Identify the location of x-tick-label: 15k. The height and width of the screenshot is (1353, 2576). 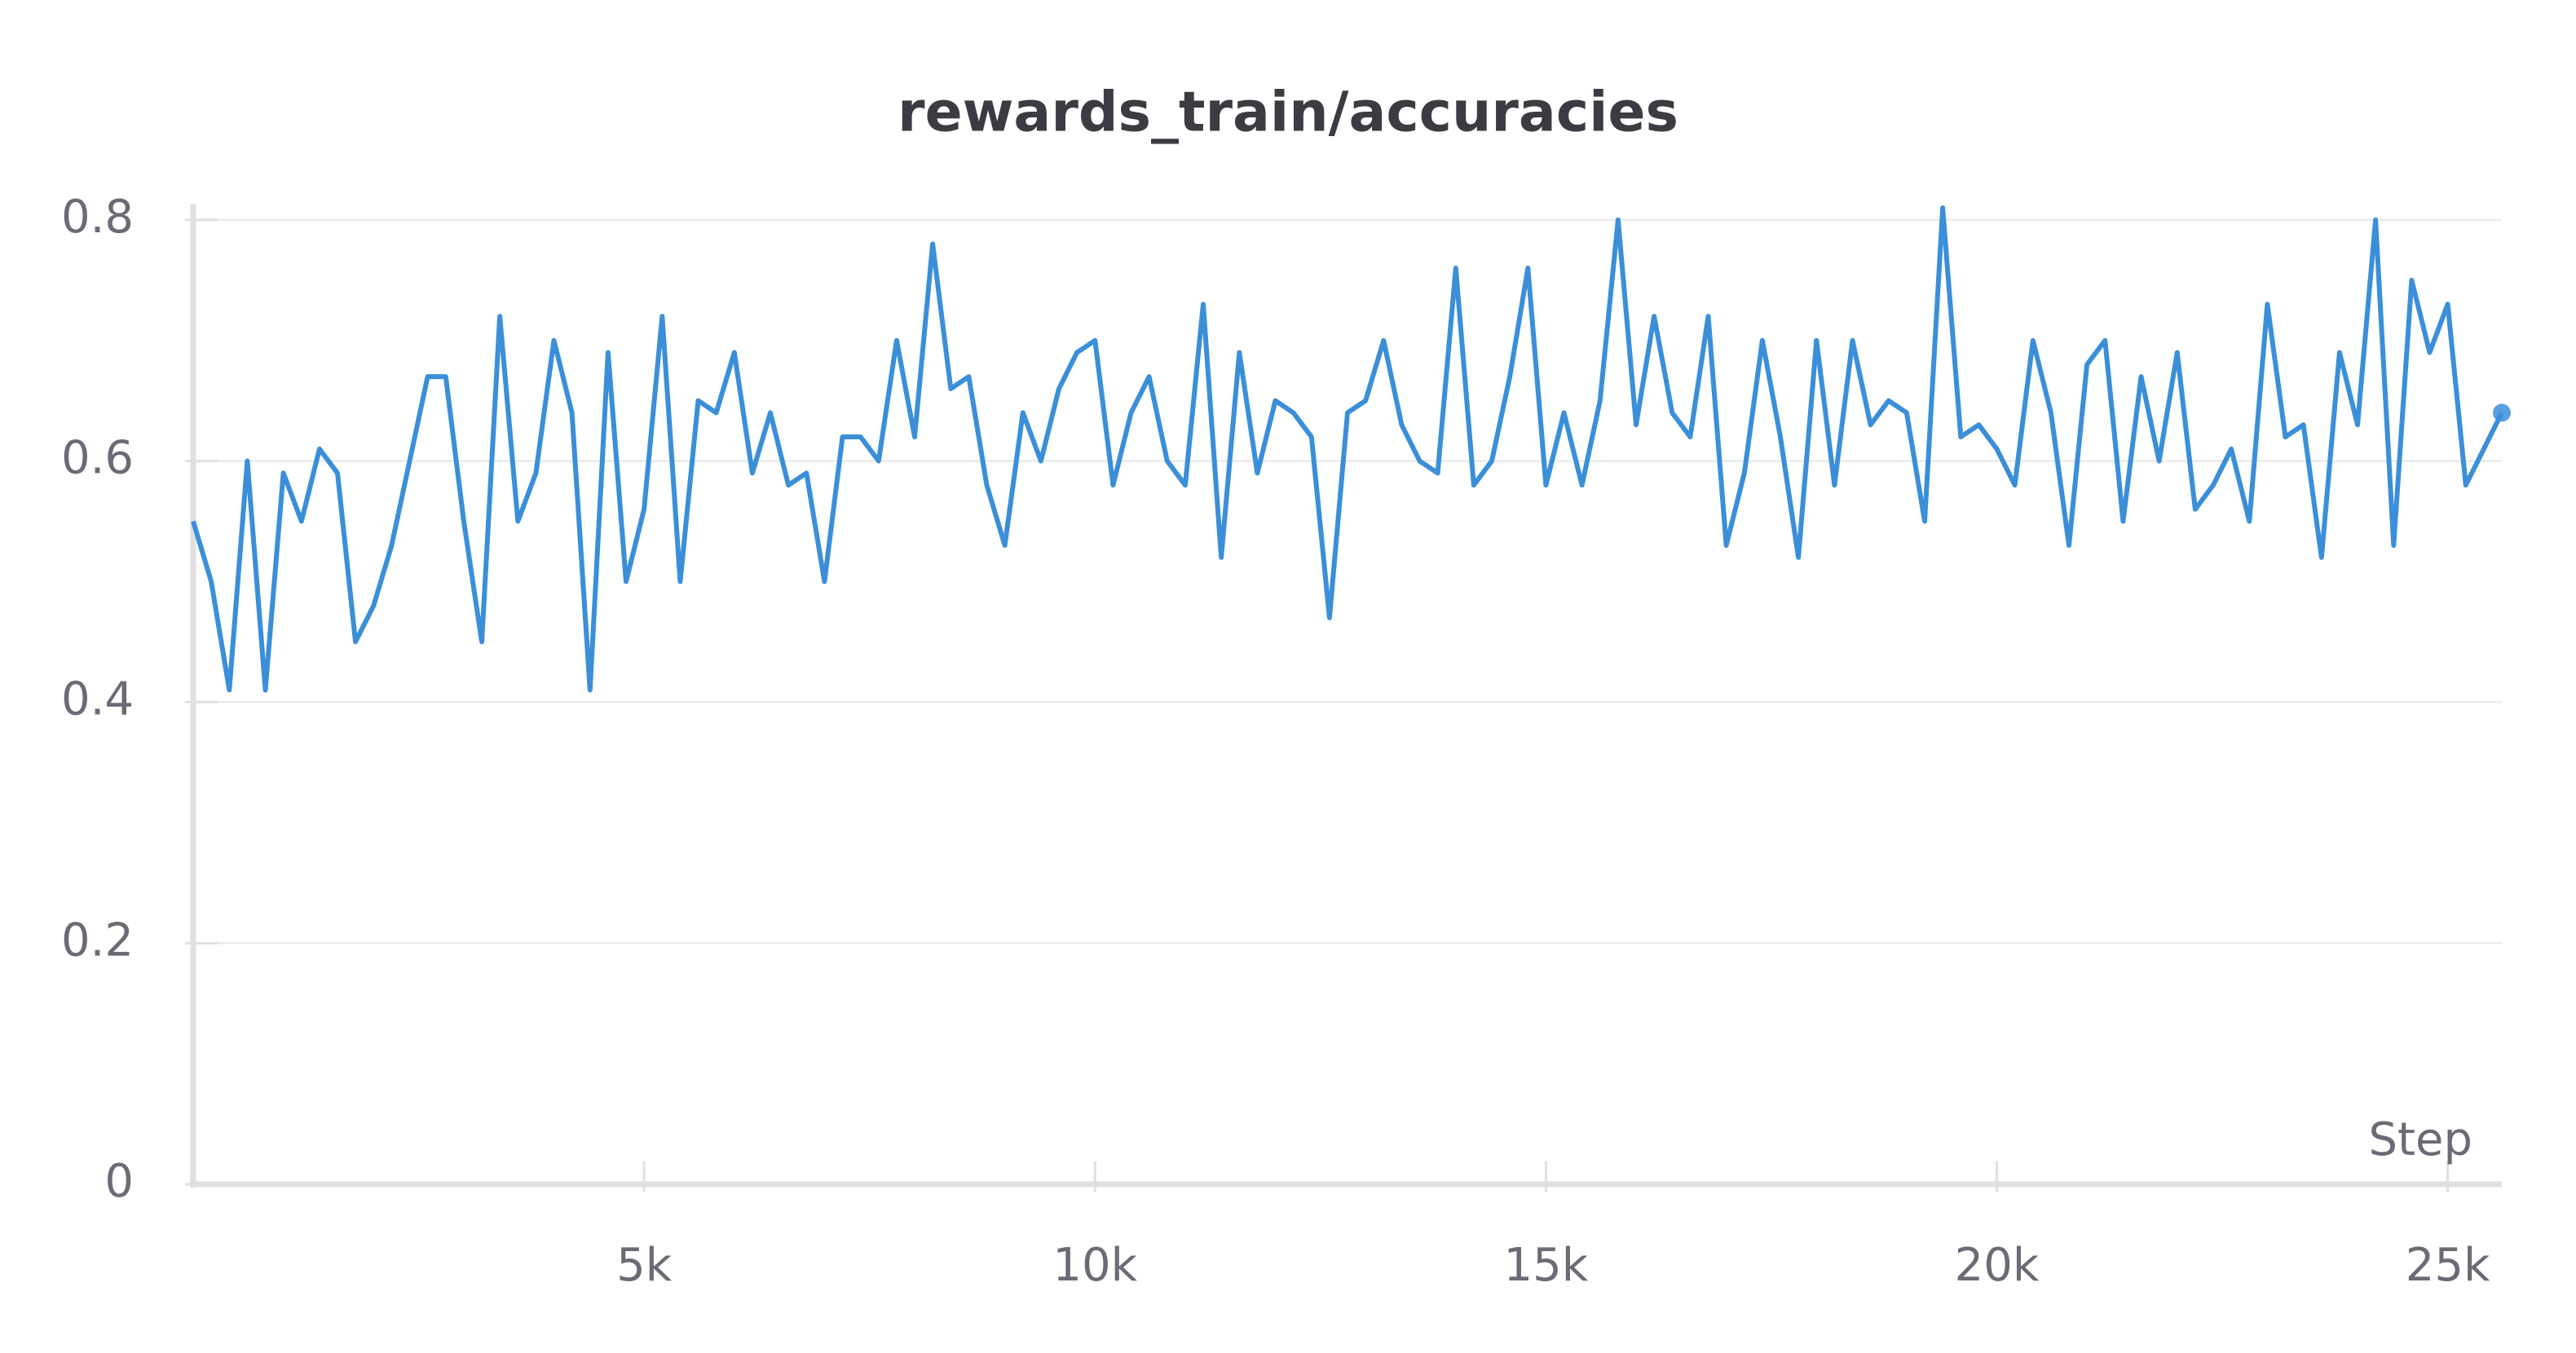
(1546, 1265).